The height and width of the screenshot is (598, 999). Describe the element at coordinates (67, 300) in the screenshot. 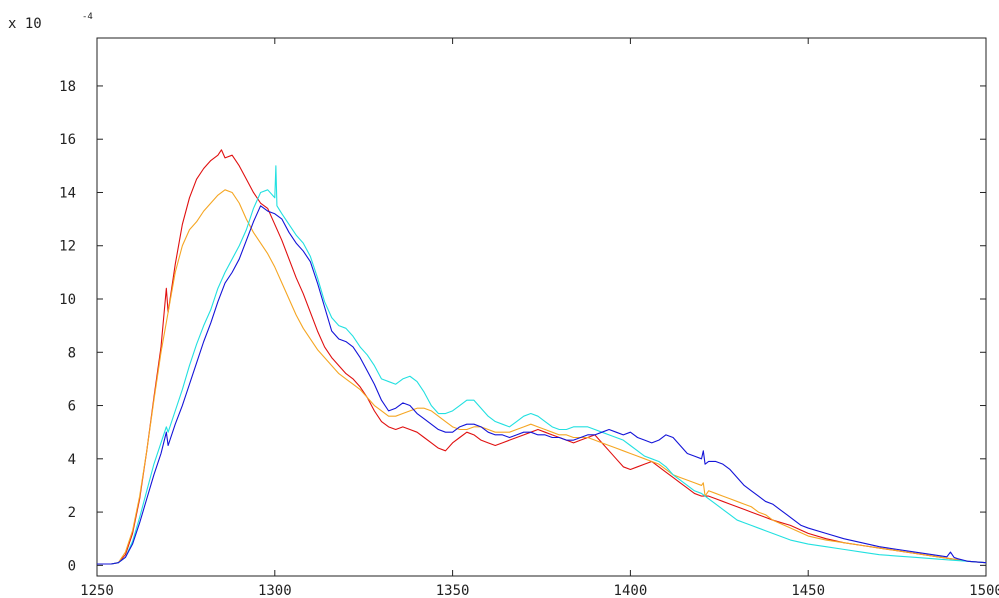

I see `y-tick-label: 10` at that location.